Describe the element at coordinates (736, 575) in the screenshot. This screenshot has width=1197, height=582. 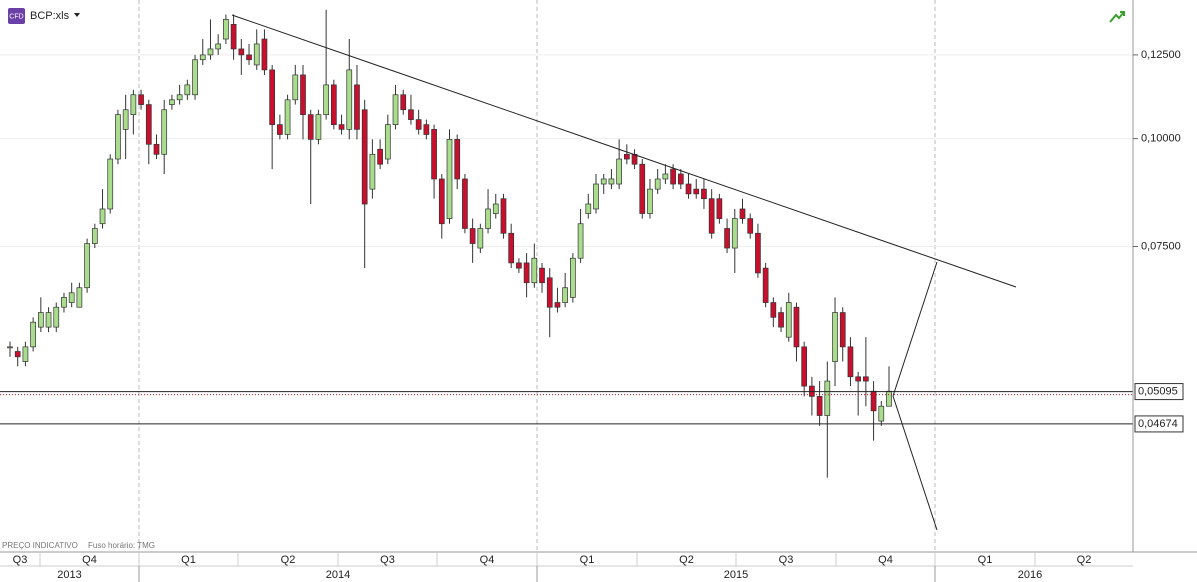
I see `year-label: 2015` at that location.